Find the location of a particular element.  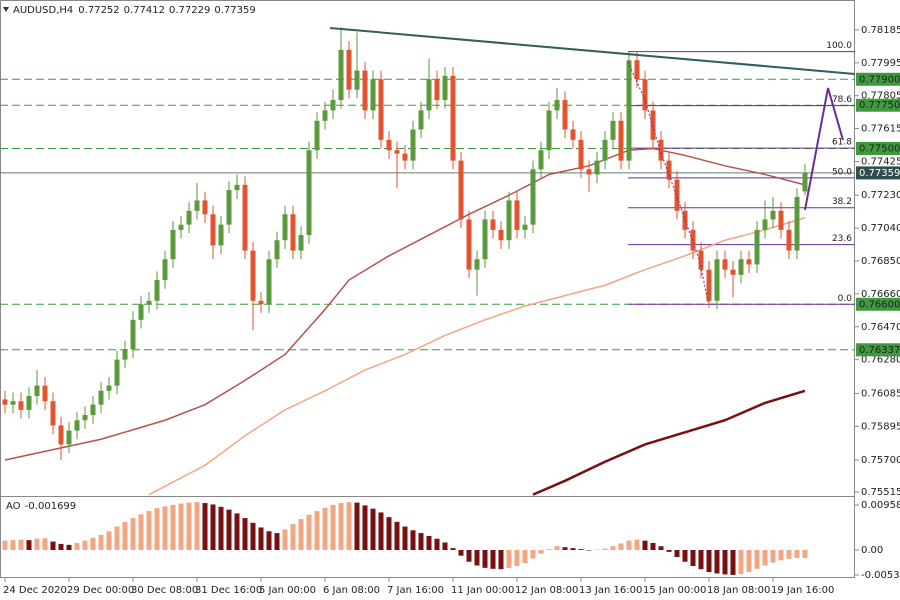

x-tick-label: 7 Jan 16:00 is located at coordinates (415, 590).